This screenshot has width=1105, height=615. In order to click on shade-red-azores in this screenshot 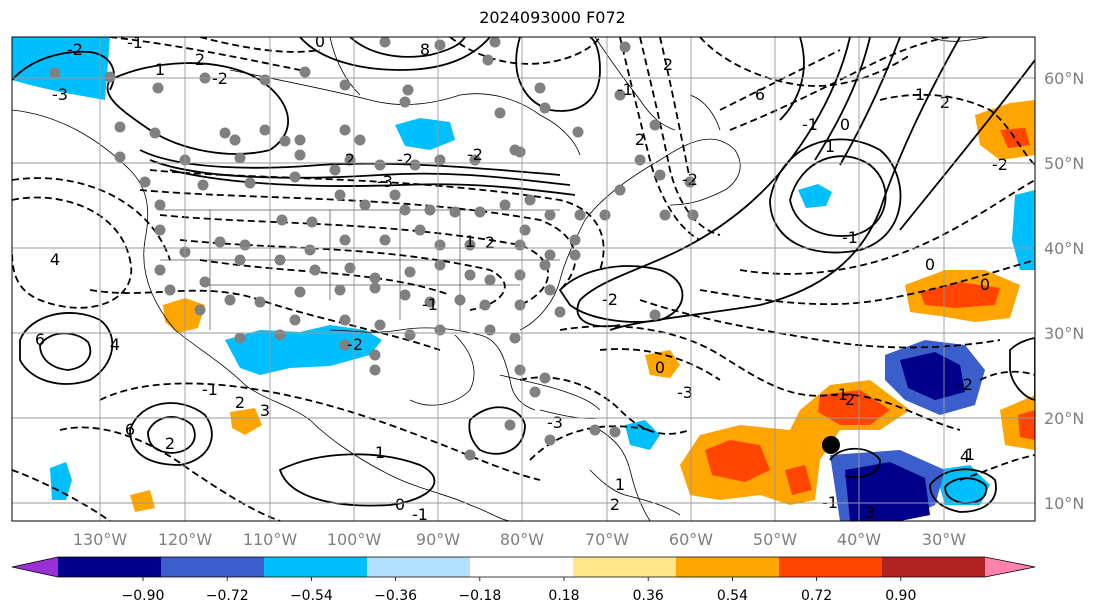, I will do `click(960, 295)`.